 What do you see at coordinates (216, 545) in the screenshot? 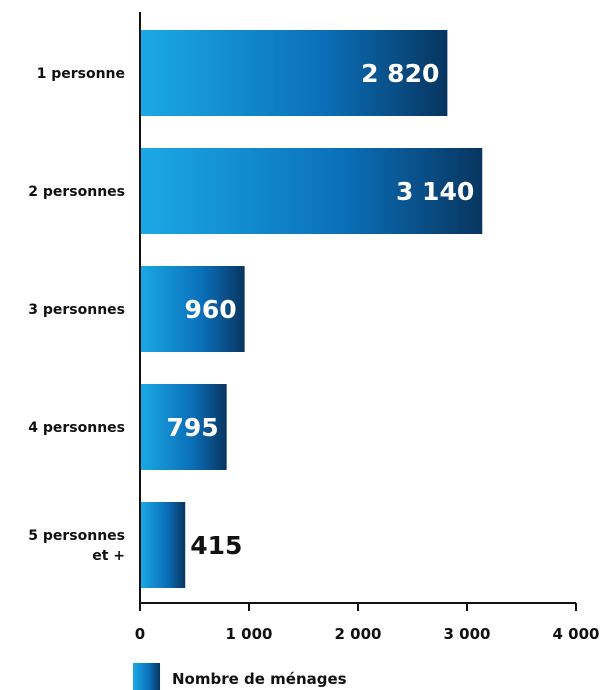
I see `value-label-5: 415` at bounding box center [216, 545].